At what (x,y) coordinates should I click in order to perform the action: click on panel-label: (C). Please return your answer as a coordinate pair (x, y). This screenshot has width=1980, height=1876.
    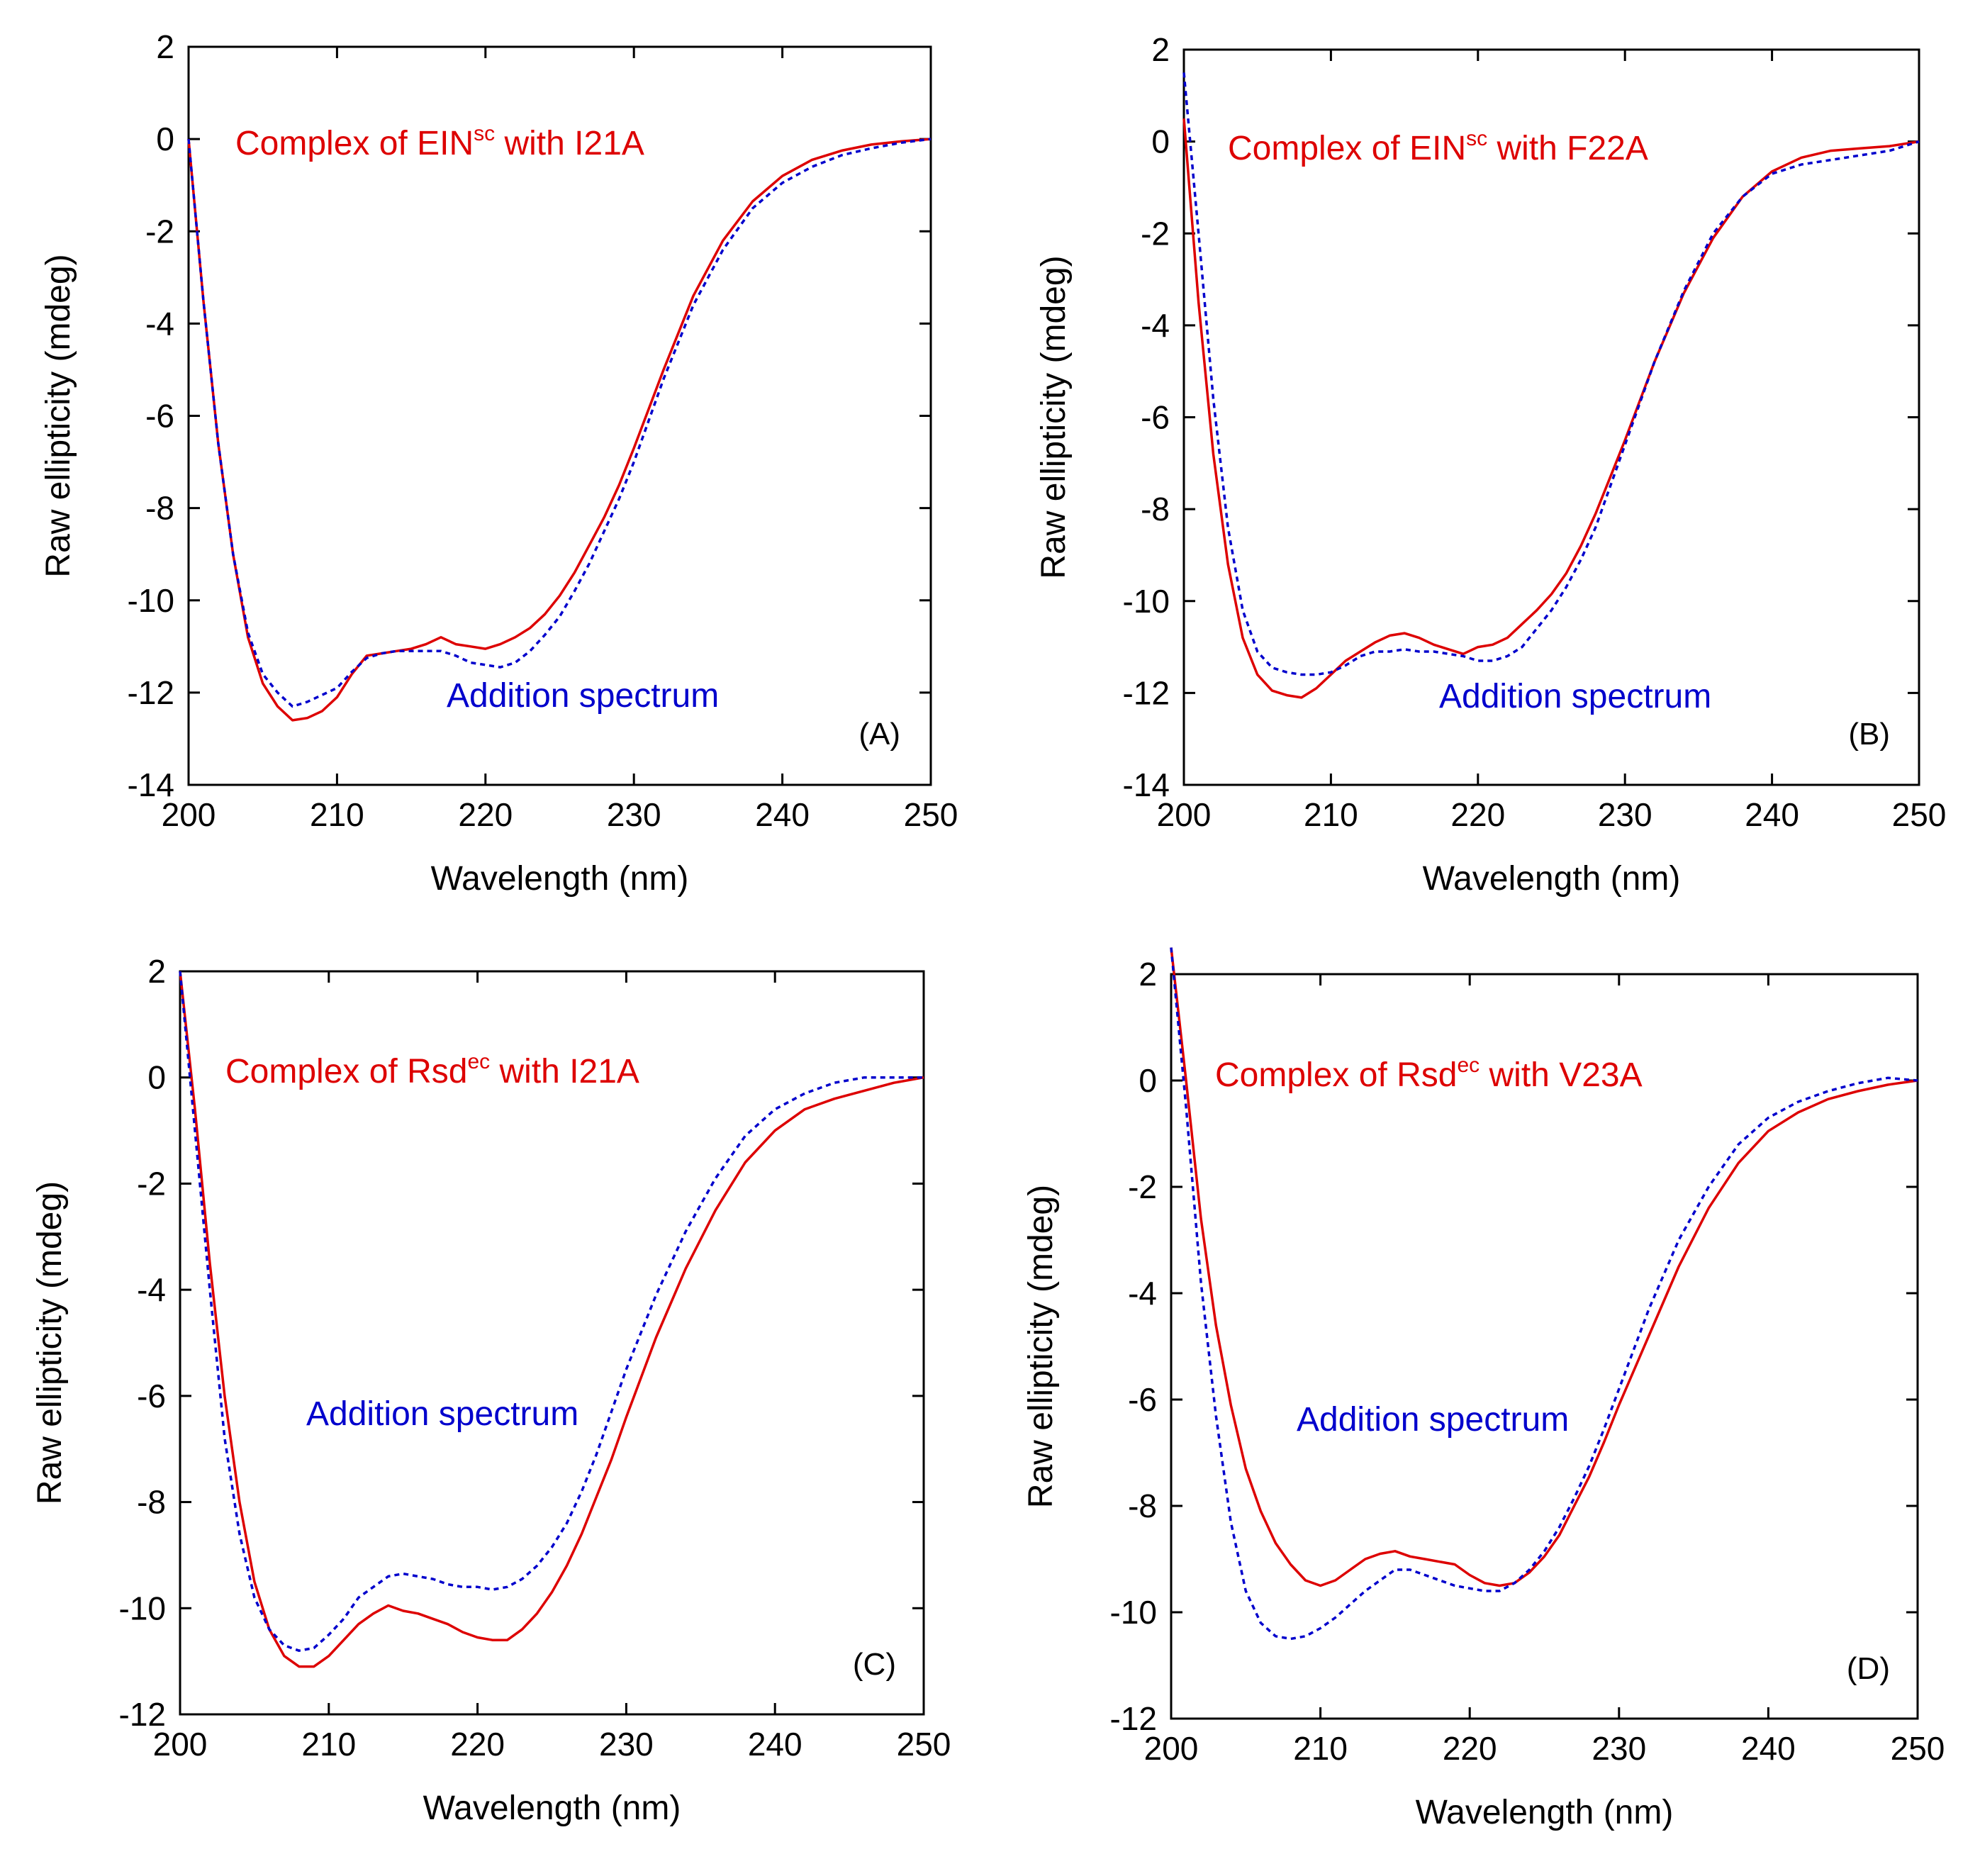
    Looking at the image, I should click on (874, 1664).